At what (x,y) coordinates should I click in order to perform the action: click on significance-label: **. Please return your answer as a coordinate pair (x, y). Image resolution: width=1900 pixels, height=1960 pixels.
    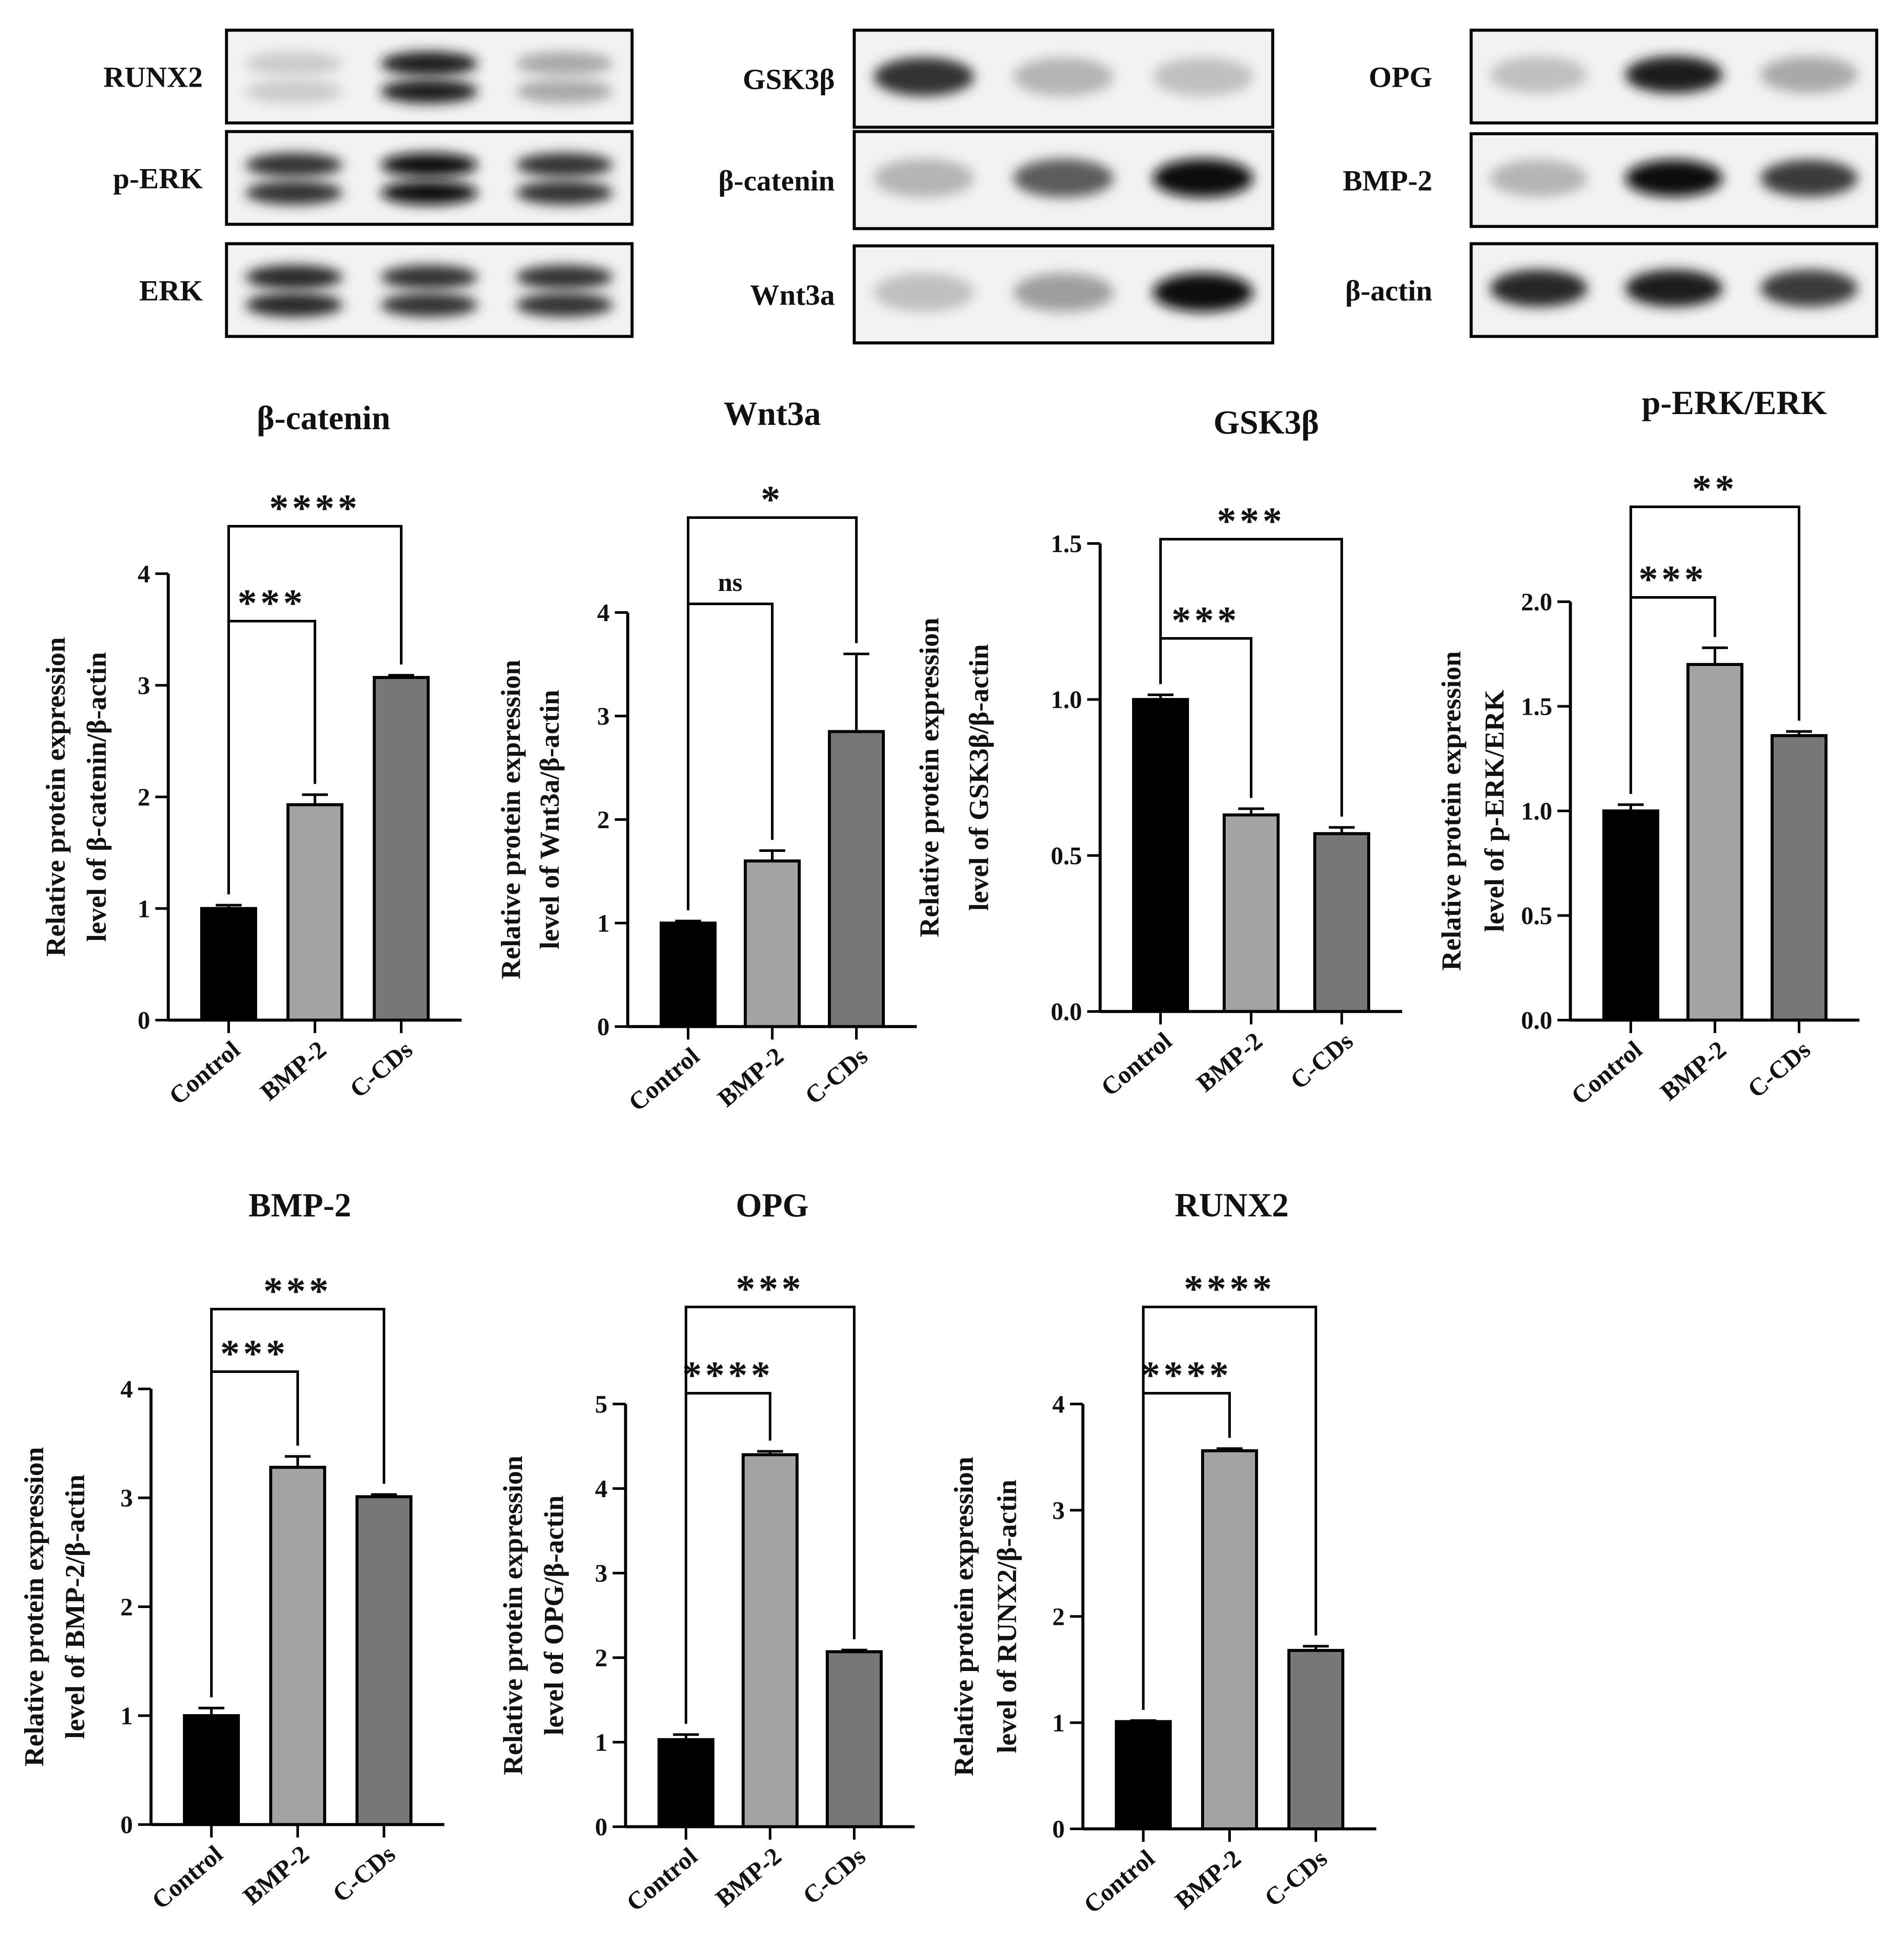
    Looking at the image, I should click on (1715, 489).